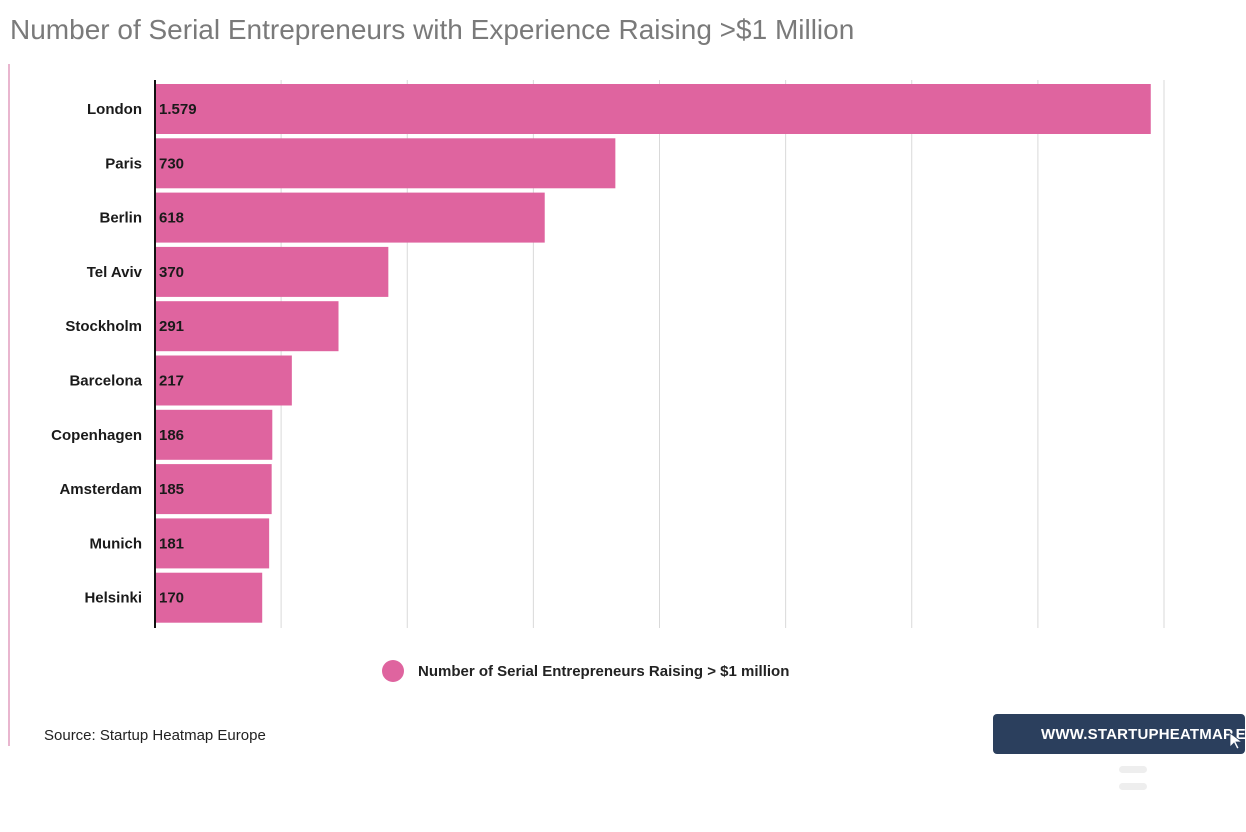 The image size is (1246, 832). What do you see at coordinates (171, 543) in the screenshot?
I see `data-label: 181` at bounding box center [171, 543].